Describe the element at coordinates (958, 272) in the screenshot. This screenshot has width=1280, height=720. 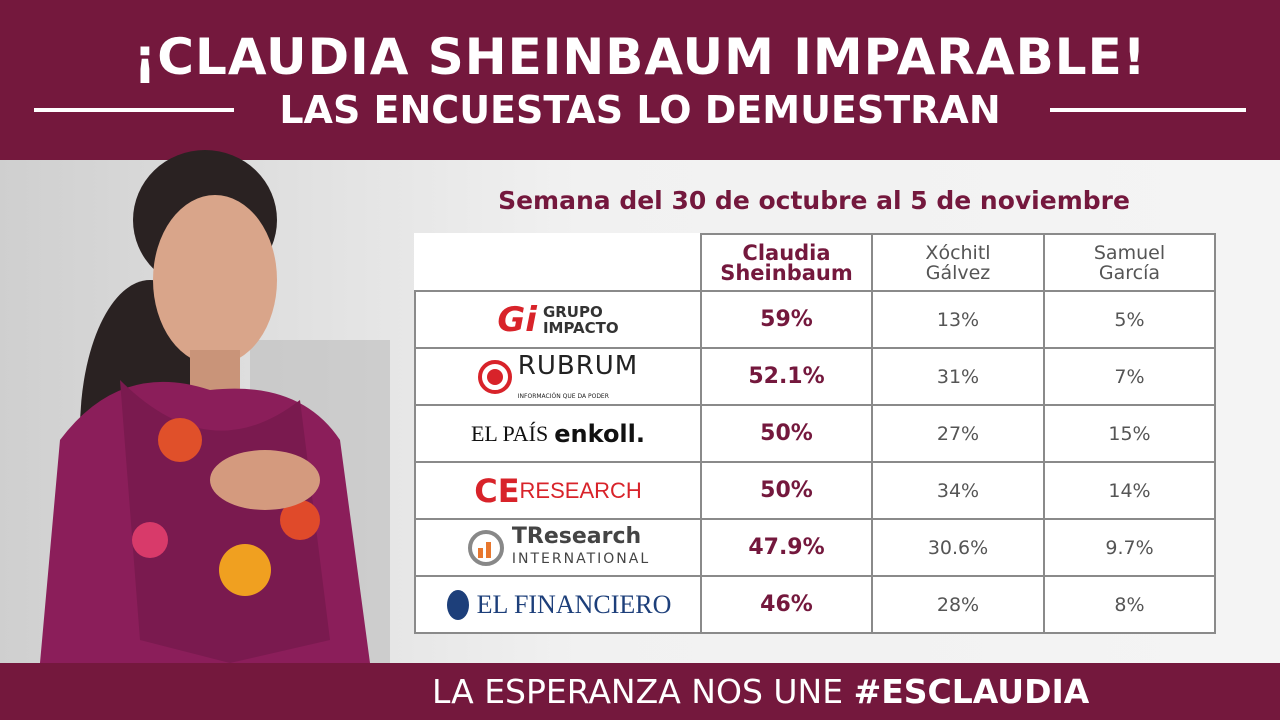
I see `col-line: Gálvez` at that location.